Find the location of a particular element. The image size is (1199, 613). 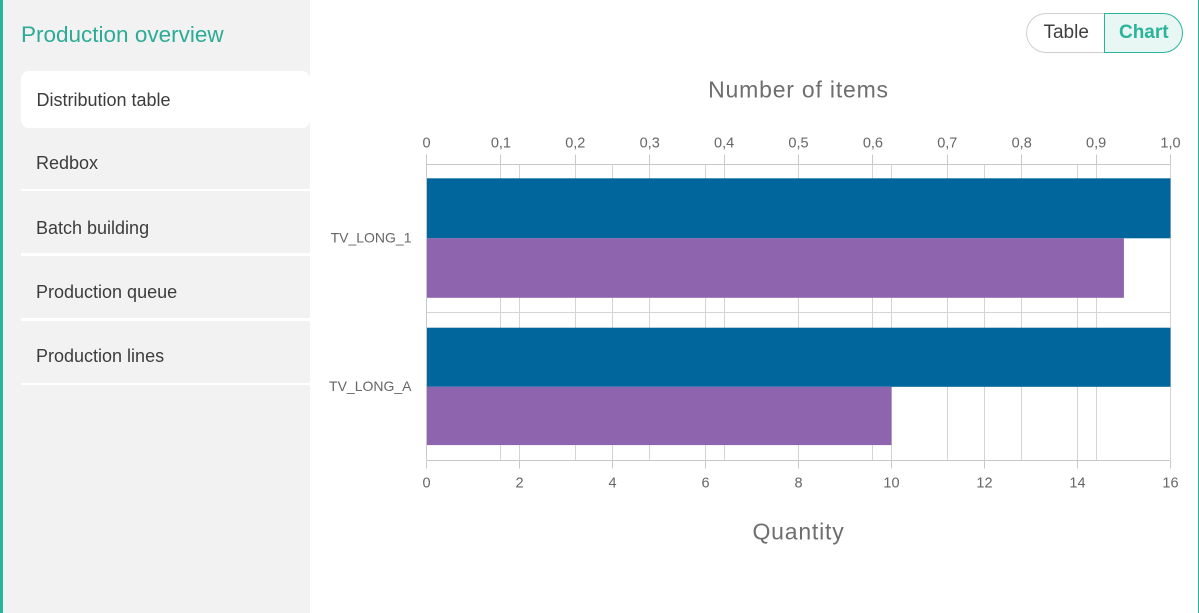

svg-text: 10 is located at coordinates (891, 484).